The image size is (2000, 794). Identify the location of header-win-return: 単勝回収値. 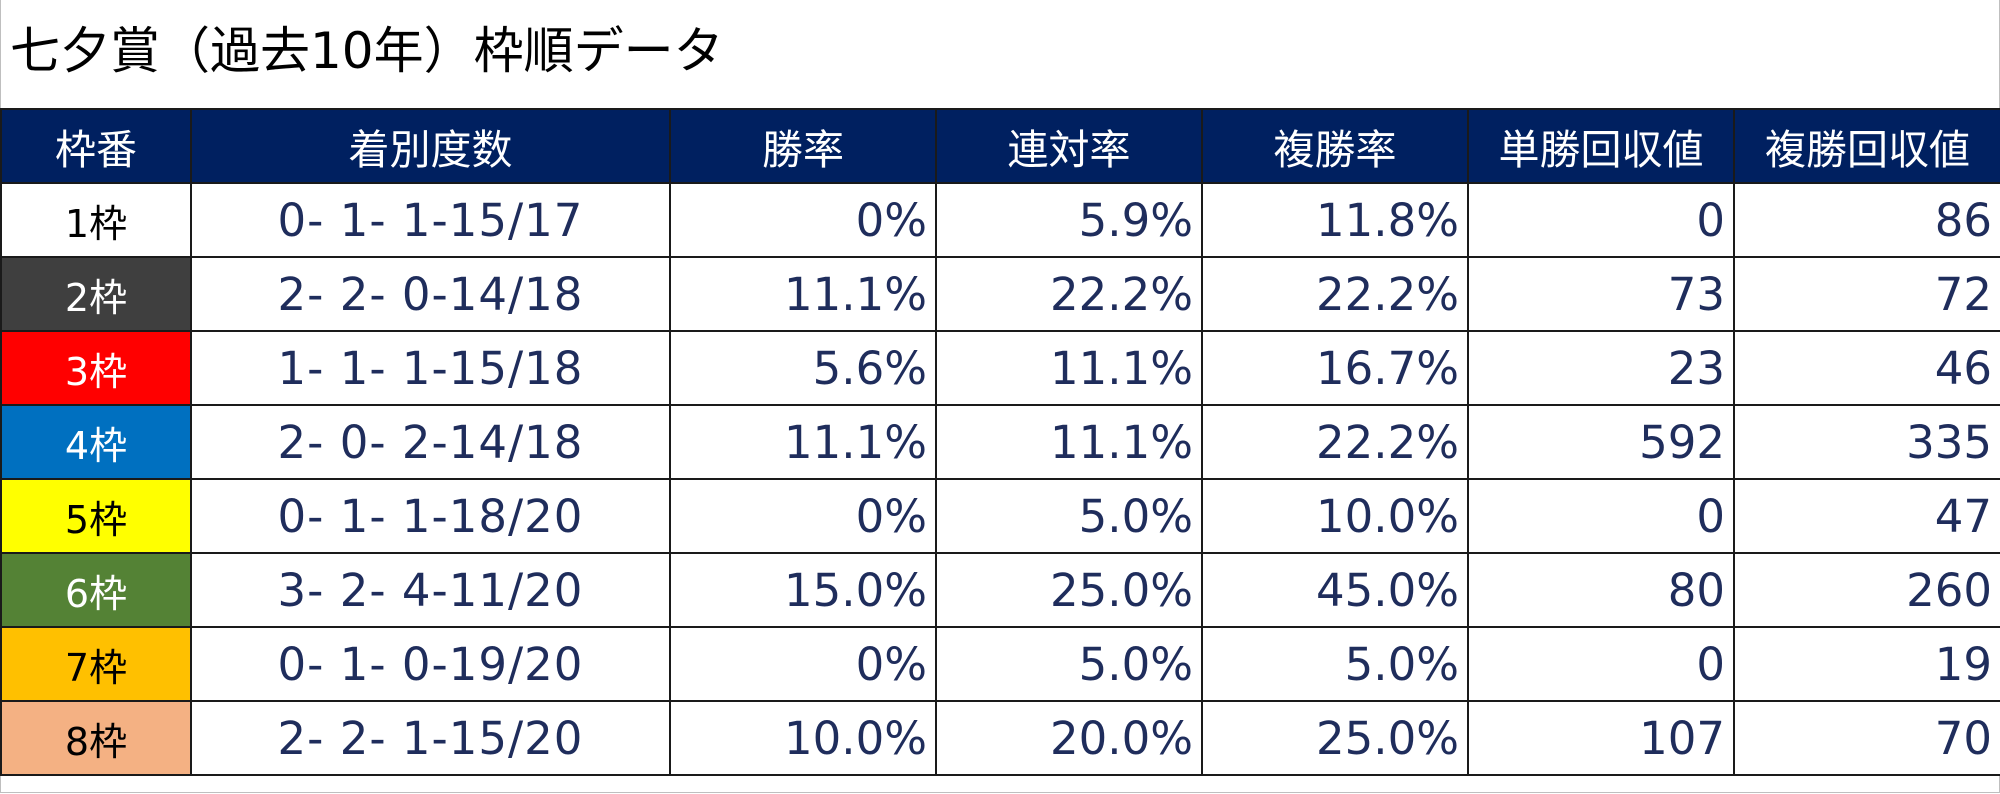
(1601, 146).